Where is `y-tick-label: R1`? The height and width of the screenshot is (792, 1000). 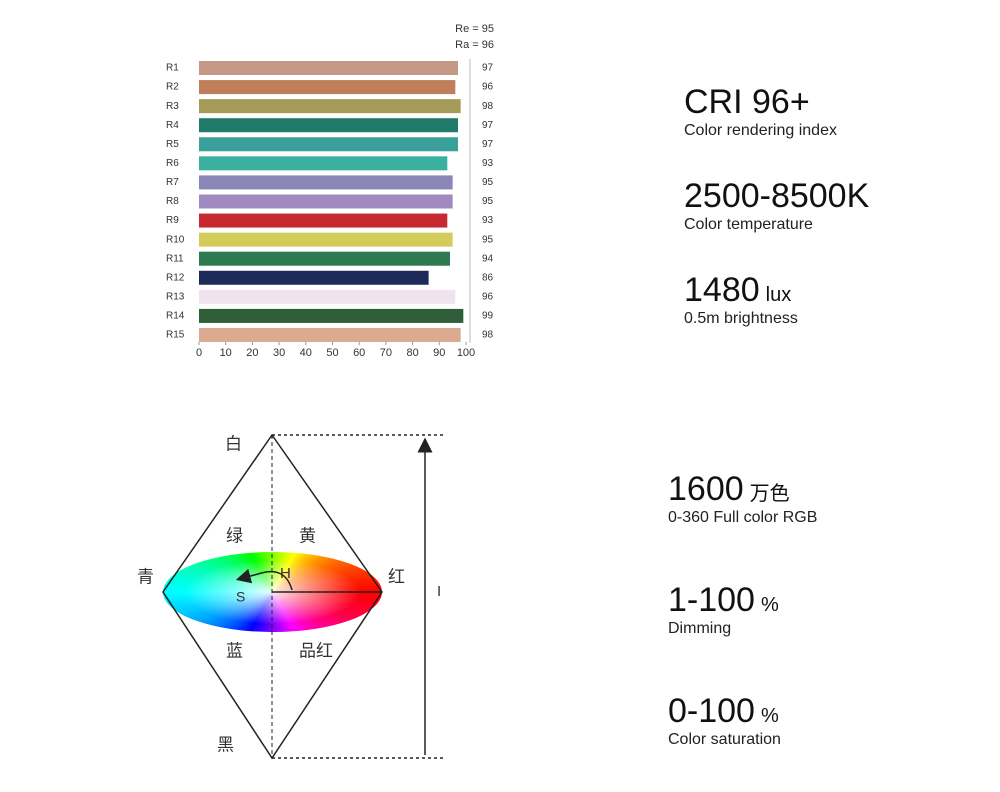 y-tick-label: R1 is located at coordinates (172, 68).